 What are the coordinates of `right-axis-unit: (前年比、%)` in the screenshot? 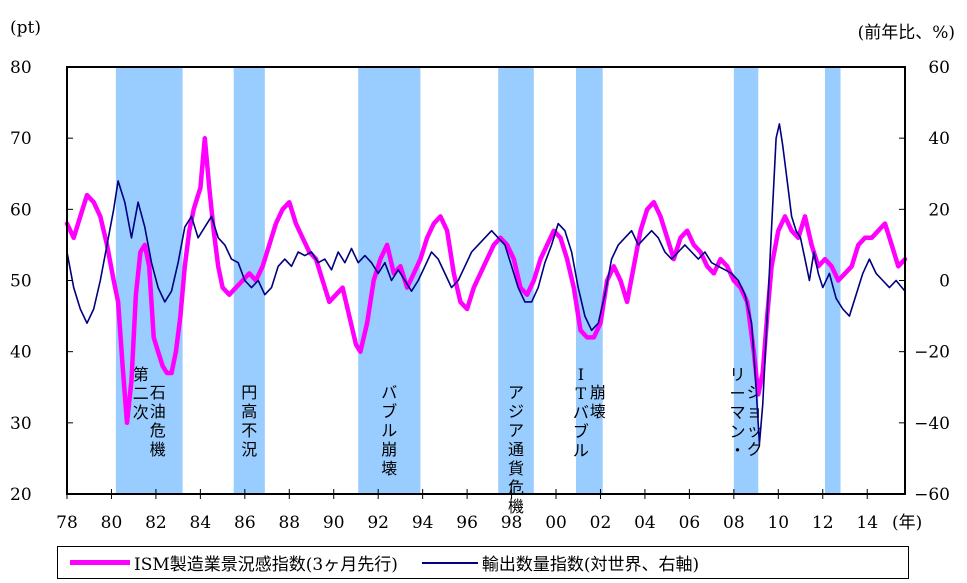 It's located at (906, 33).